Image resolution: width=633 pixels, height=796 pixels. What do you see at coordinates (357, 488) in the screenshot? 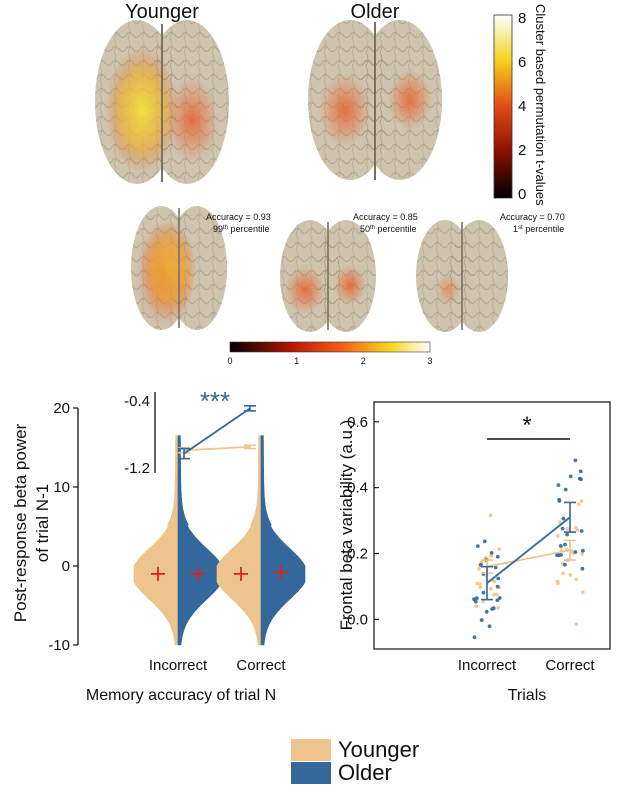
I see `scatter-ytick-label: 0.4` at bounding box center [357, 488].